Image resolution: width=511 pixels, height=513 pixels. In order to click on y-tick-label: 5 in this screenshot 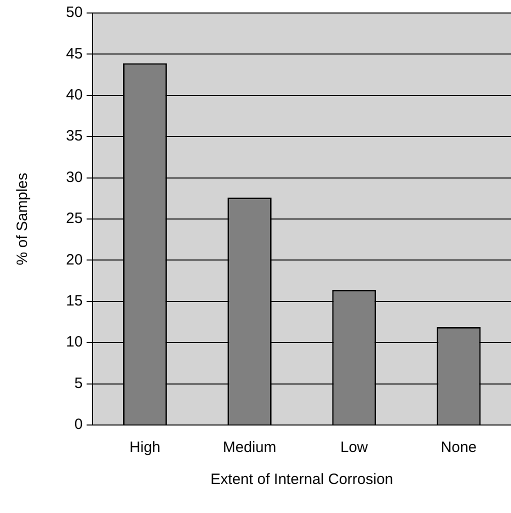, I will do `click(78, 383)`.